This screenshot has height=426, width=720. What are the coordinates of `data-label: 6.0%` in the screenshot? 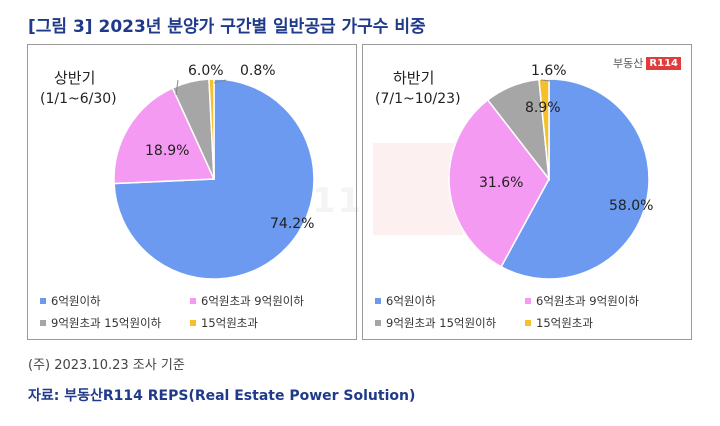 It's located at (206, 71).